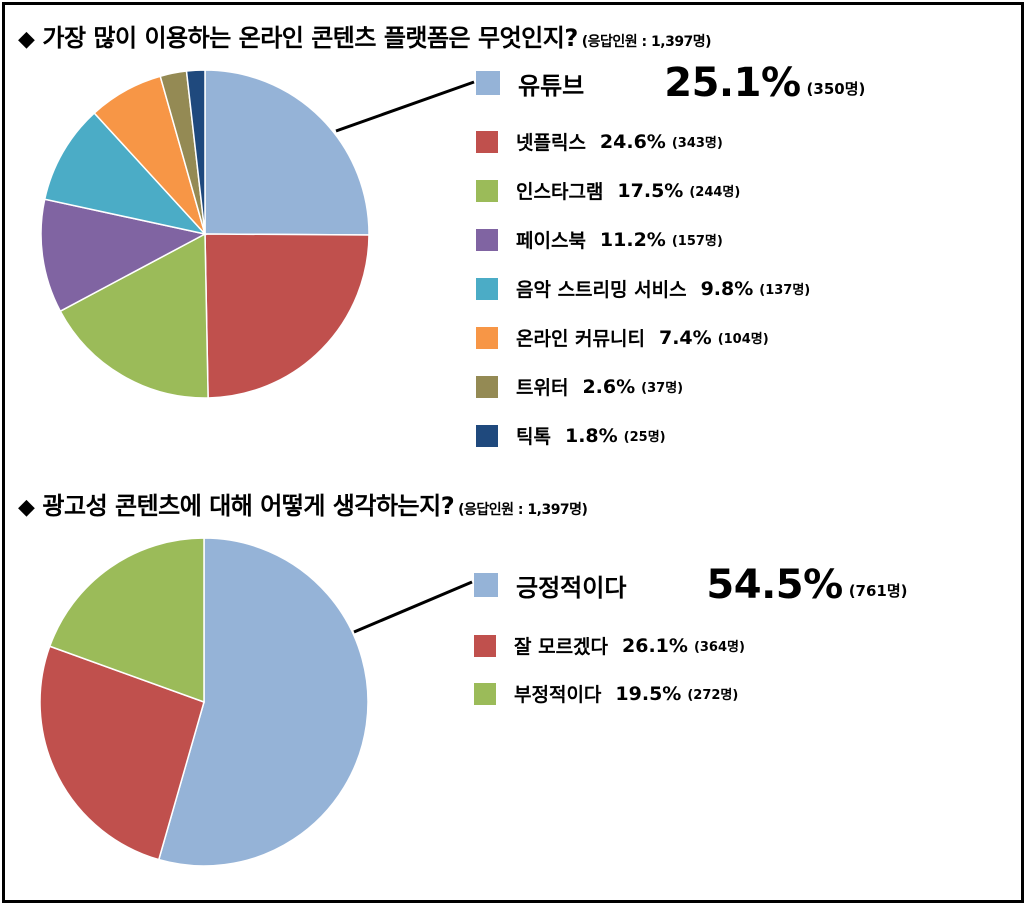 This screenshot has width=1024, height=903. I want to click on platform-leader-line, so click(405, 106).